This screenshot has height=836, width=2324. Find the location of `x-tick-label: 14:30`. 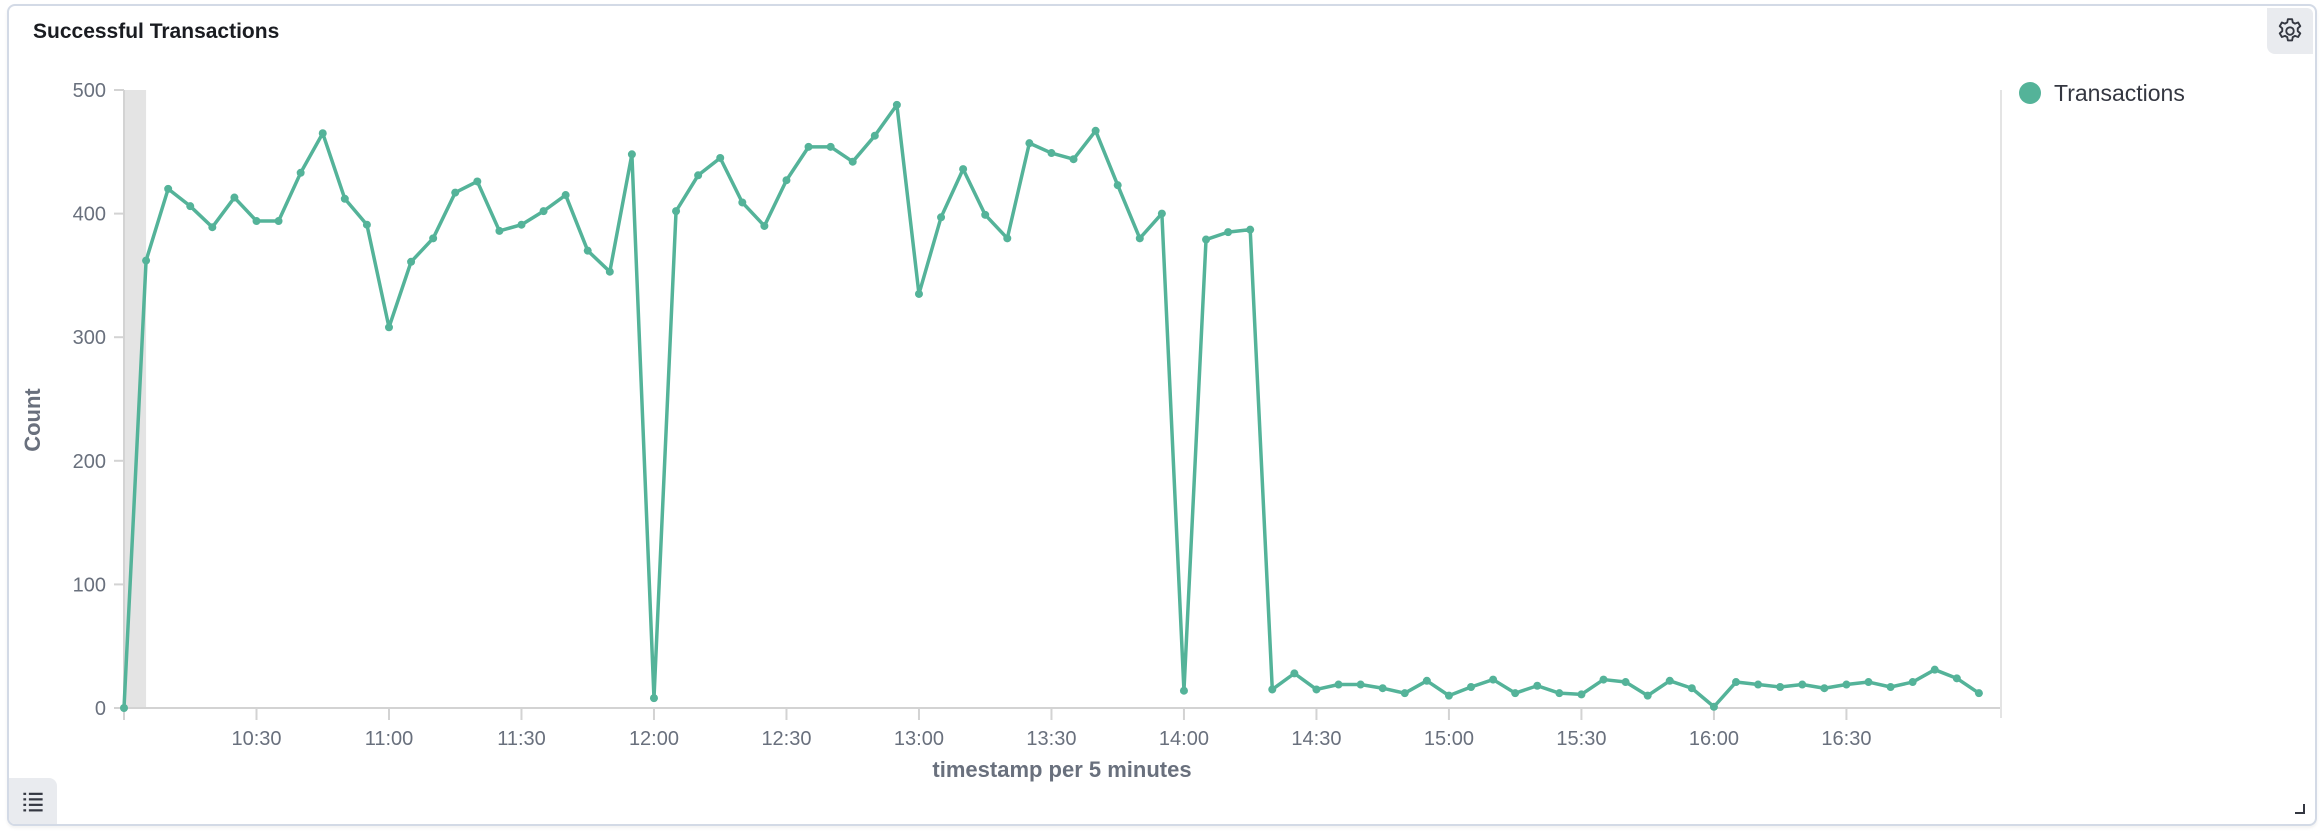

x-tick-label: 14:30 is located at coordinates (1316, 739).